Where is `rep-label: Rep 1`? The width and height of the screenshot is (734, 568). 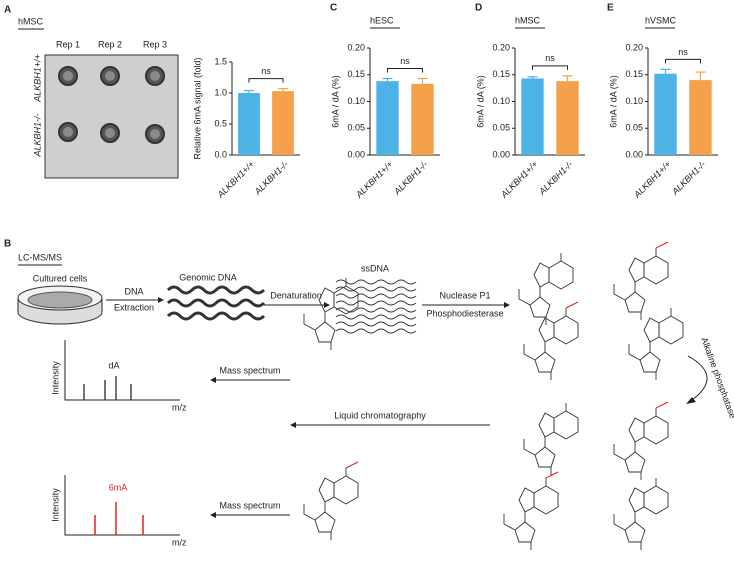 rep-label: Rep 1 is located at coordinates (68, 44).